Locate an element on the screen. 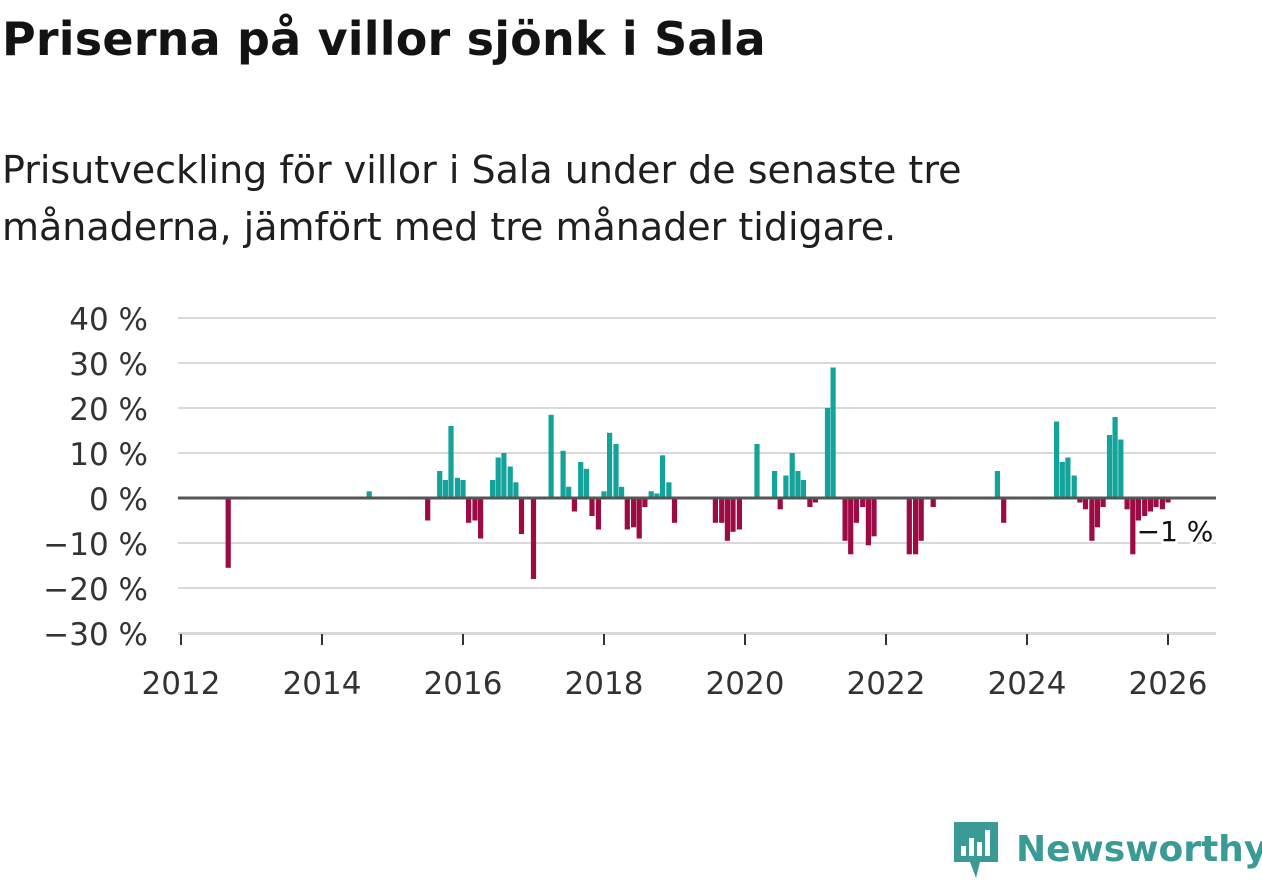 The height and width of the screenshot is (880, 1262). brand-name: Newsworthy is located at coordinates (1139, 849).